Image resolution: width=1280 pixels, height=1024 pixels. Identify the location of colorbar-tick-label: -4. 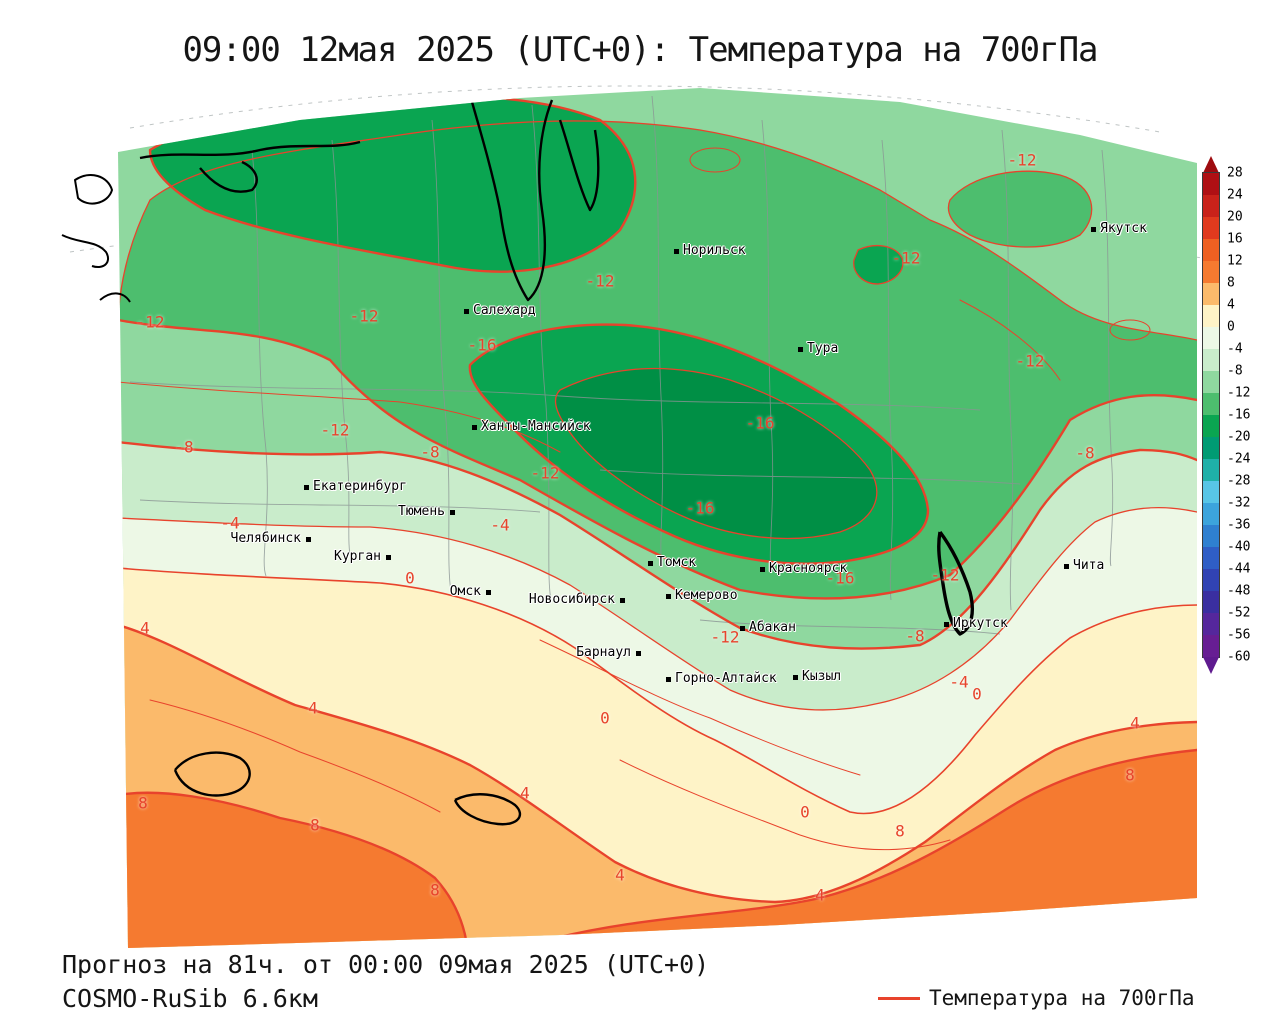
(1235, 349).